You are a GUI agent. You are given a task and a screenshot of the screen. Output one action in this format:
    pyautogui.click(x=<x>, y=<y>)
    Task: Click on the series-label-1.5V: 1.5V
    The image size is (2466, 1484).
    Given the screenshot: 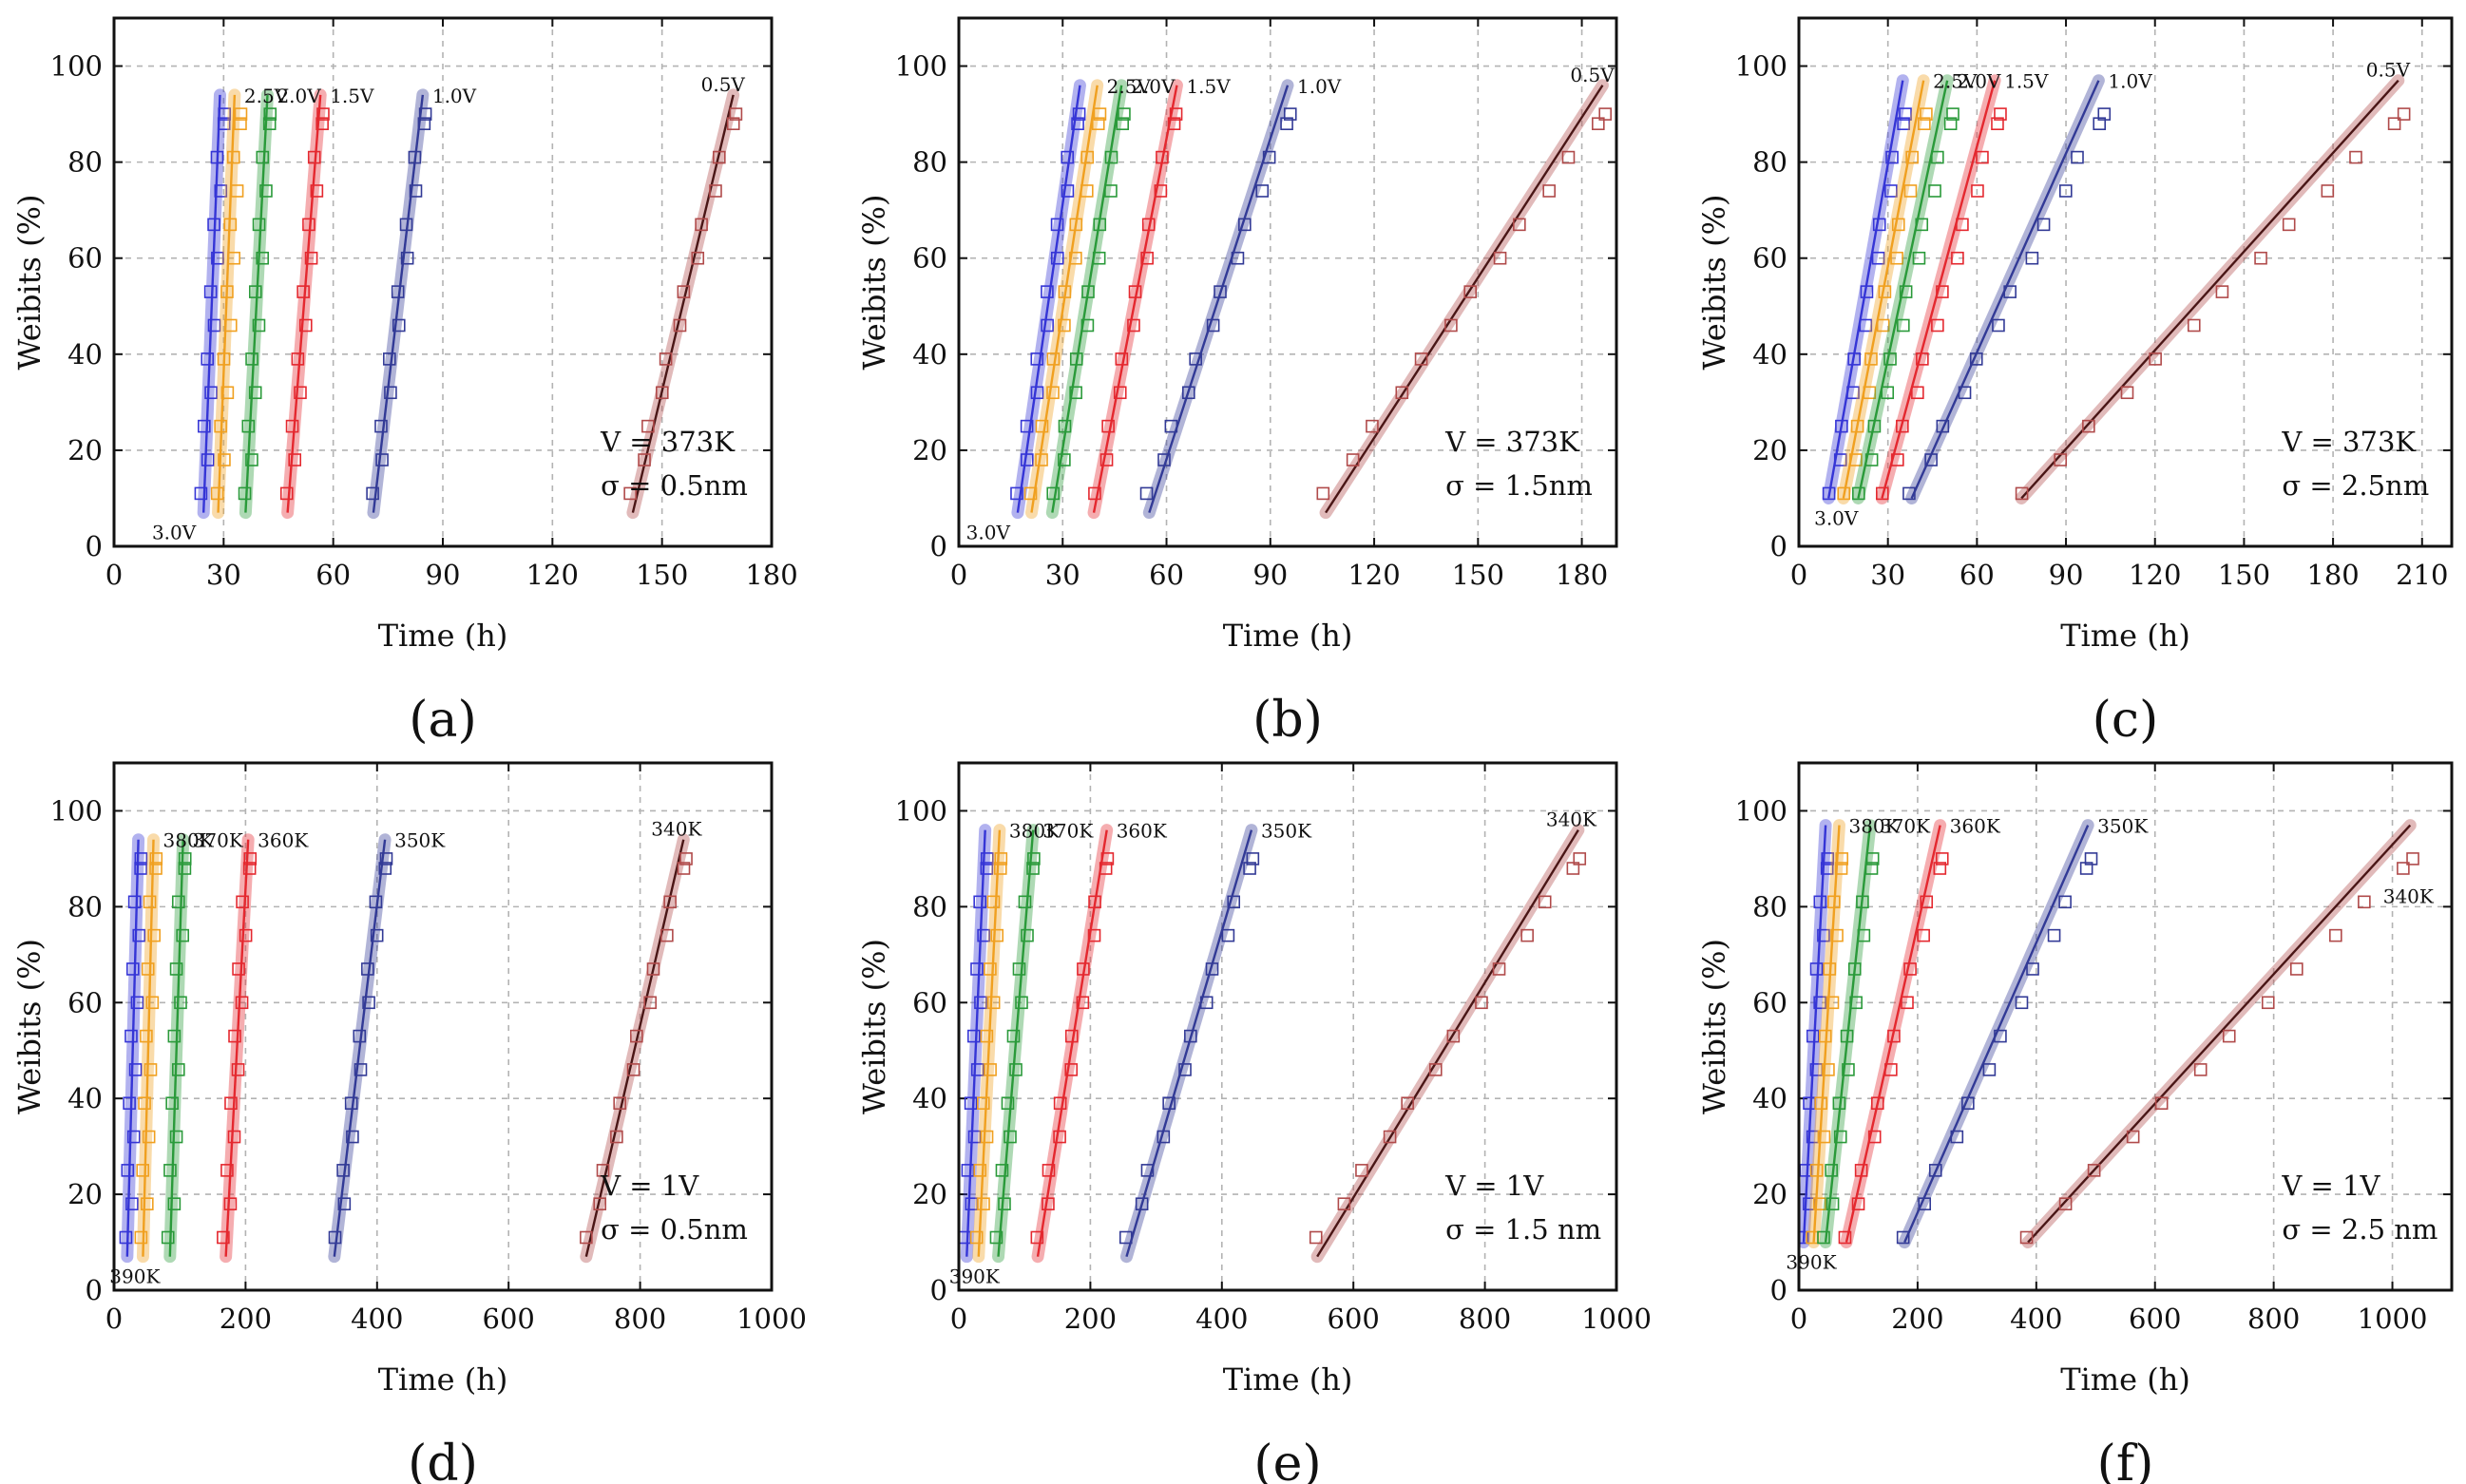 What is the action you would take?
    pyautogui.click(x=352, y=96)
    